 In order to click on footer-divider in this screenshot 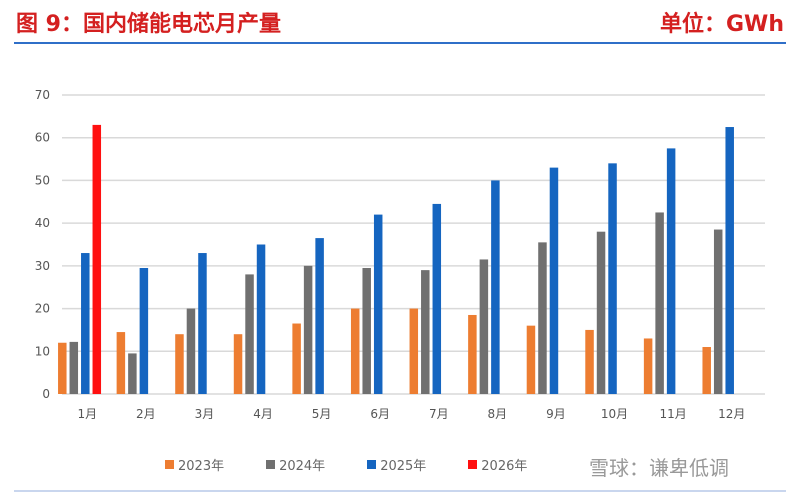, I will do `click(400, 491)`.